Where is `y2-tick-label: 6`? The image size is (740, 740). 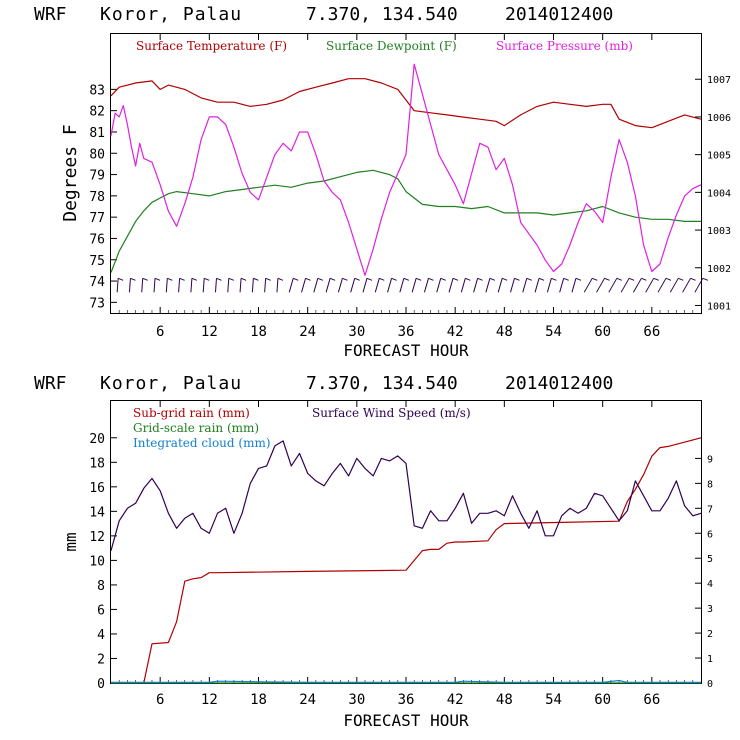 y2-tick-label: 6 is located at coordinates (710, 534).